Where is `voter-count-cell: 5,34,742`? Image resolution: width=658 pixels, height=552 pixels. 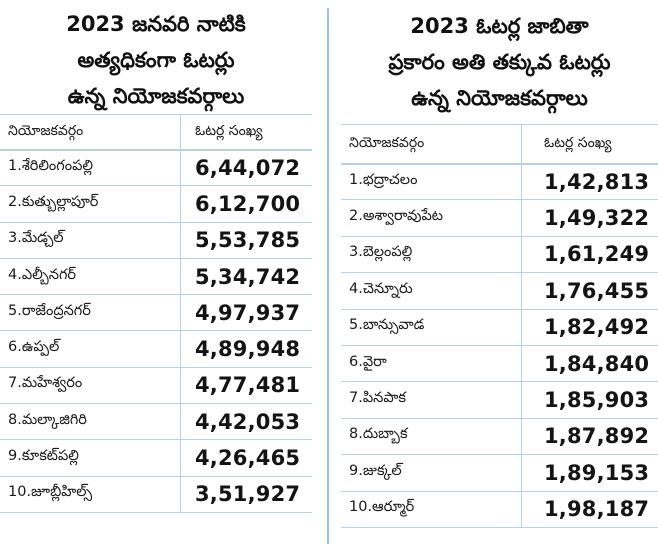
voter-count-cell: 5,34,742 is located at coordinates (246, 276).